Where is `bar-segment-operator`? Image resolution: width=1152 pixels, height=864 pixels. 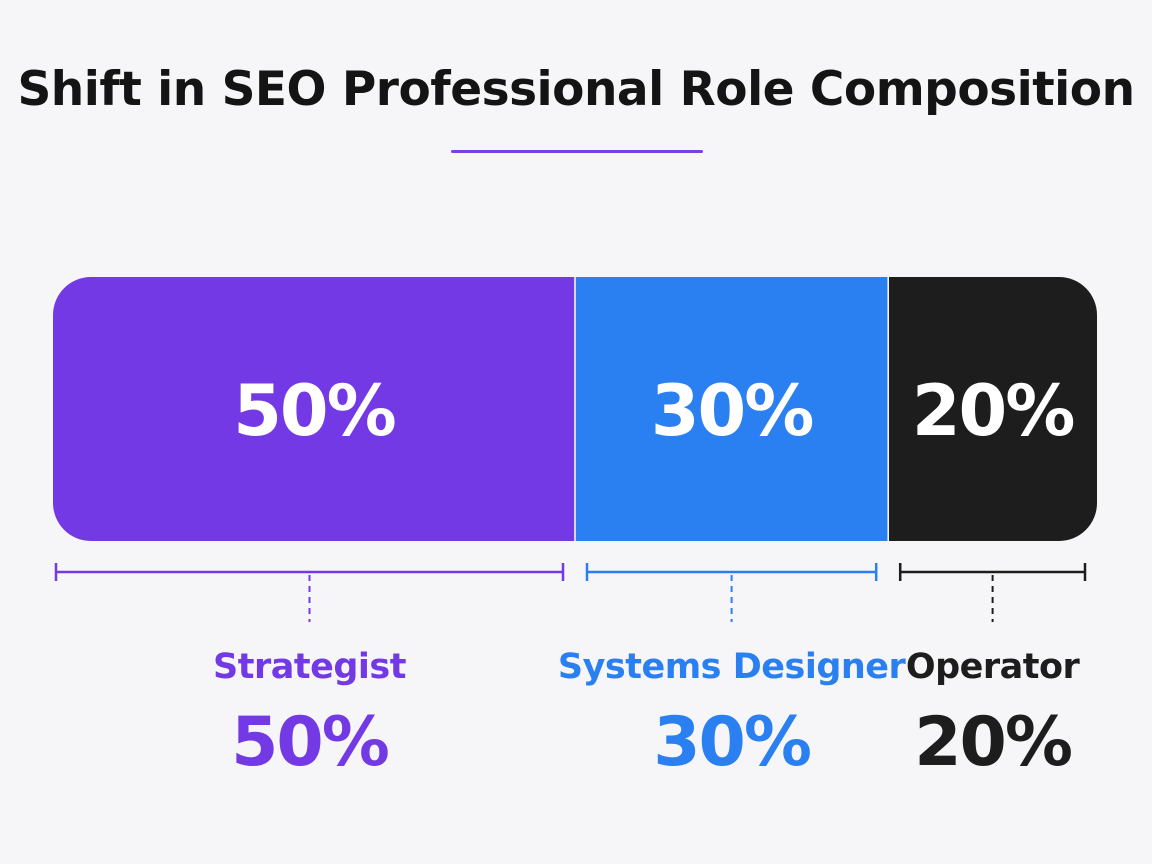 bar-segment-operator is located at coordinates (992, 409).